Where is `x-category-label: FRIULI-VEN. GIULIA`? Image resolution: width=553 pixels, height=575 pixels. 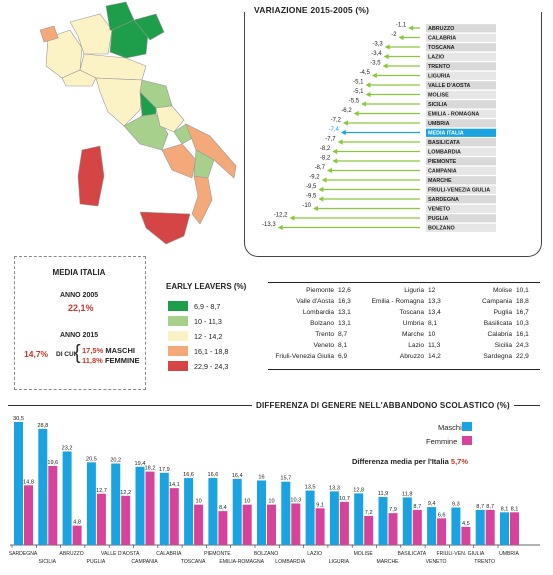 x-category-label: FRIULI-VEN. GIULIA is located at coordinates (460, 554).